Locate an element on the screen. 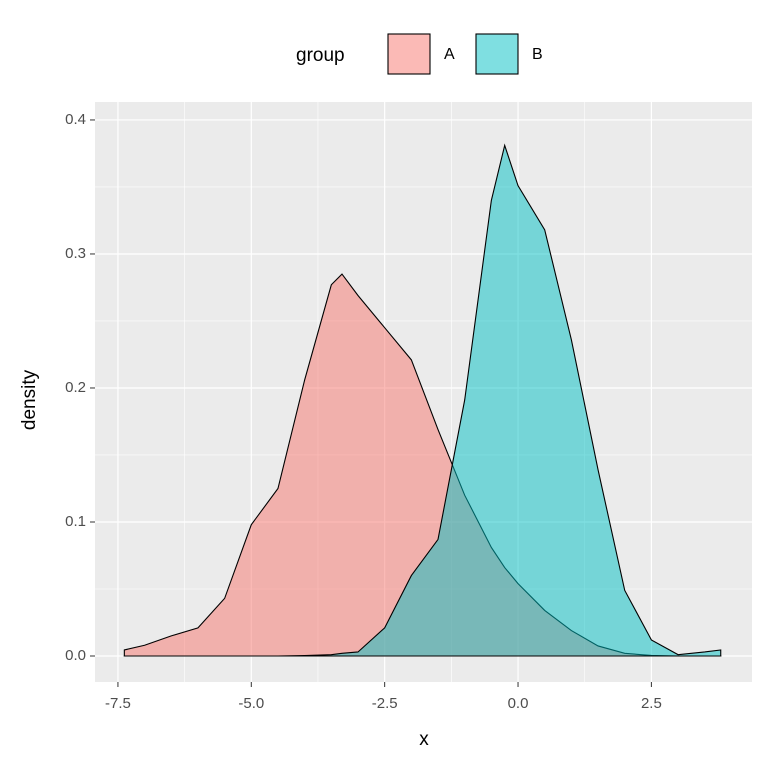  x-tick-label: -2.5 is located at coordinates (385, 703).